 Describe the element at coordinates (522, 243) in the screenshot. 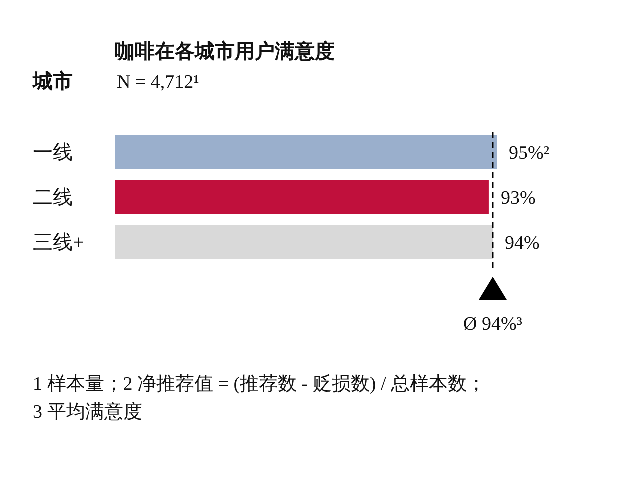

I see `data-label: 94%` at that location.